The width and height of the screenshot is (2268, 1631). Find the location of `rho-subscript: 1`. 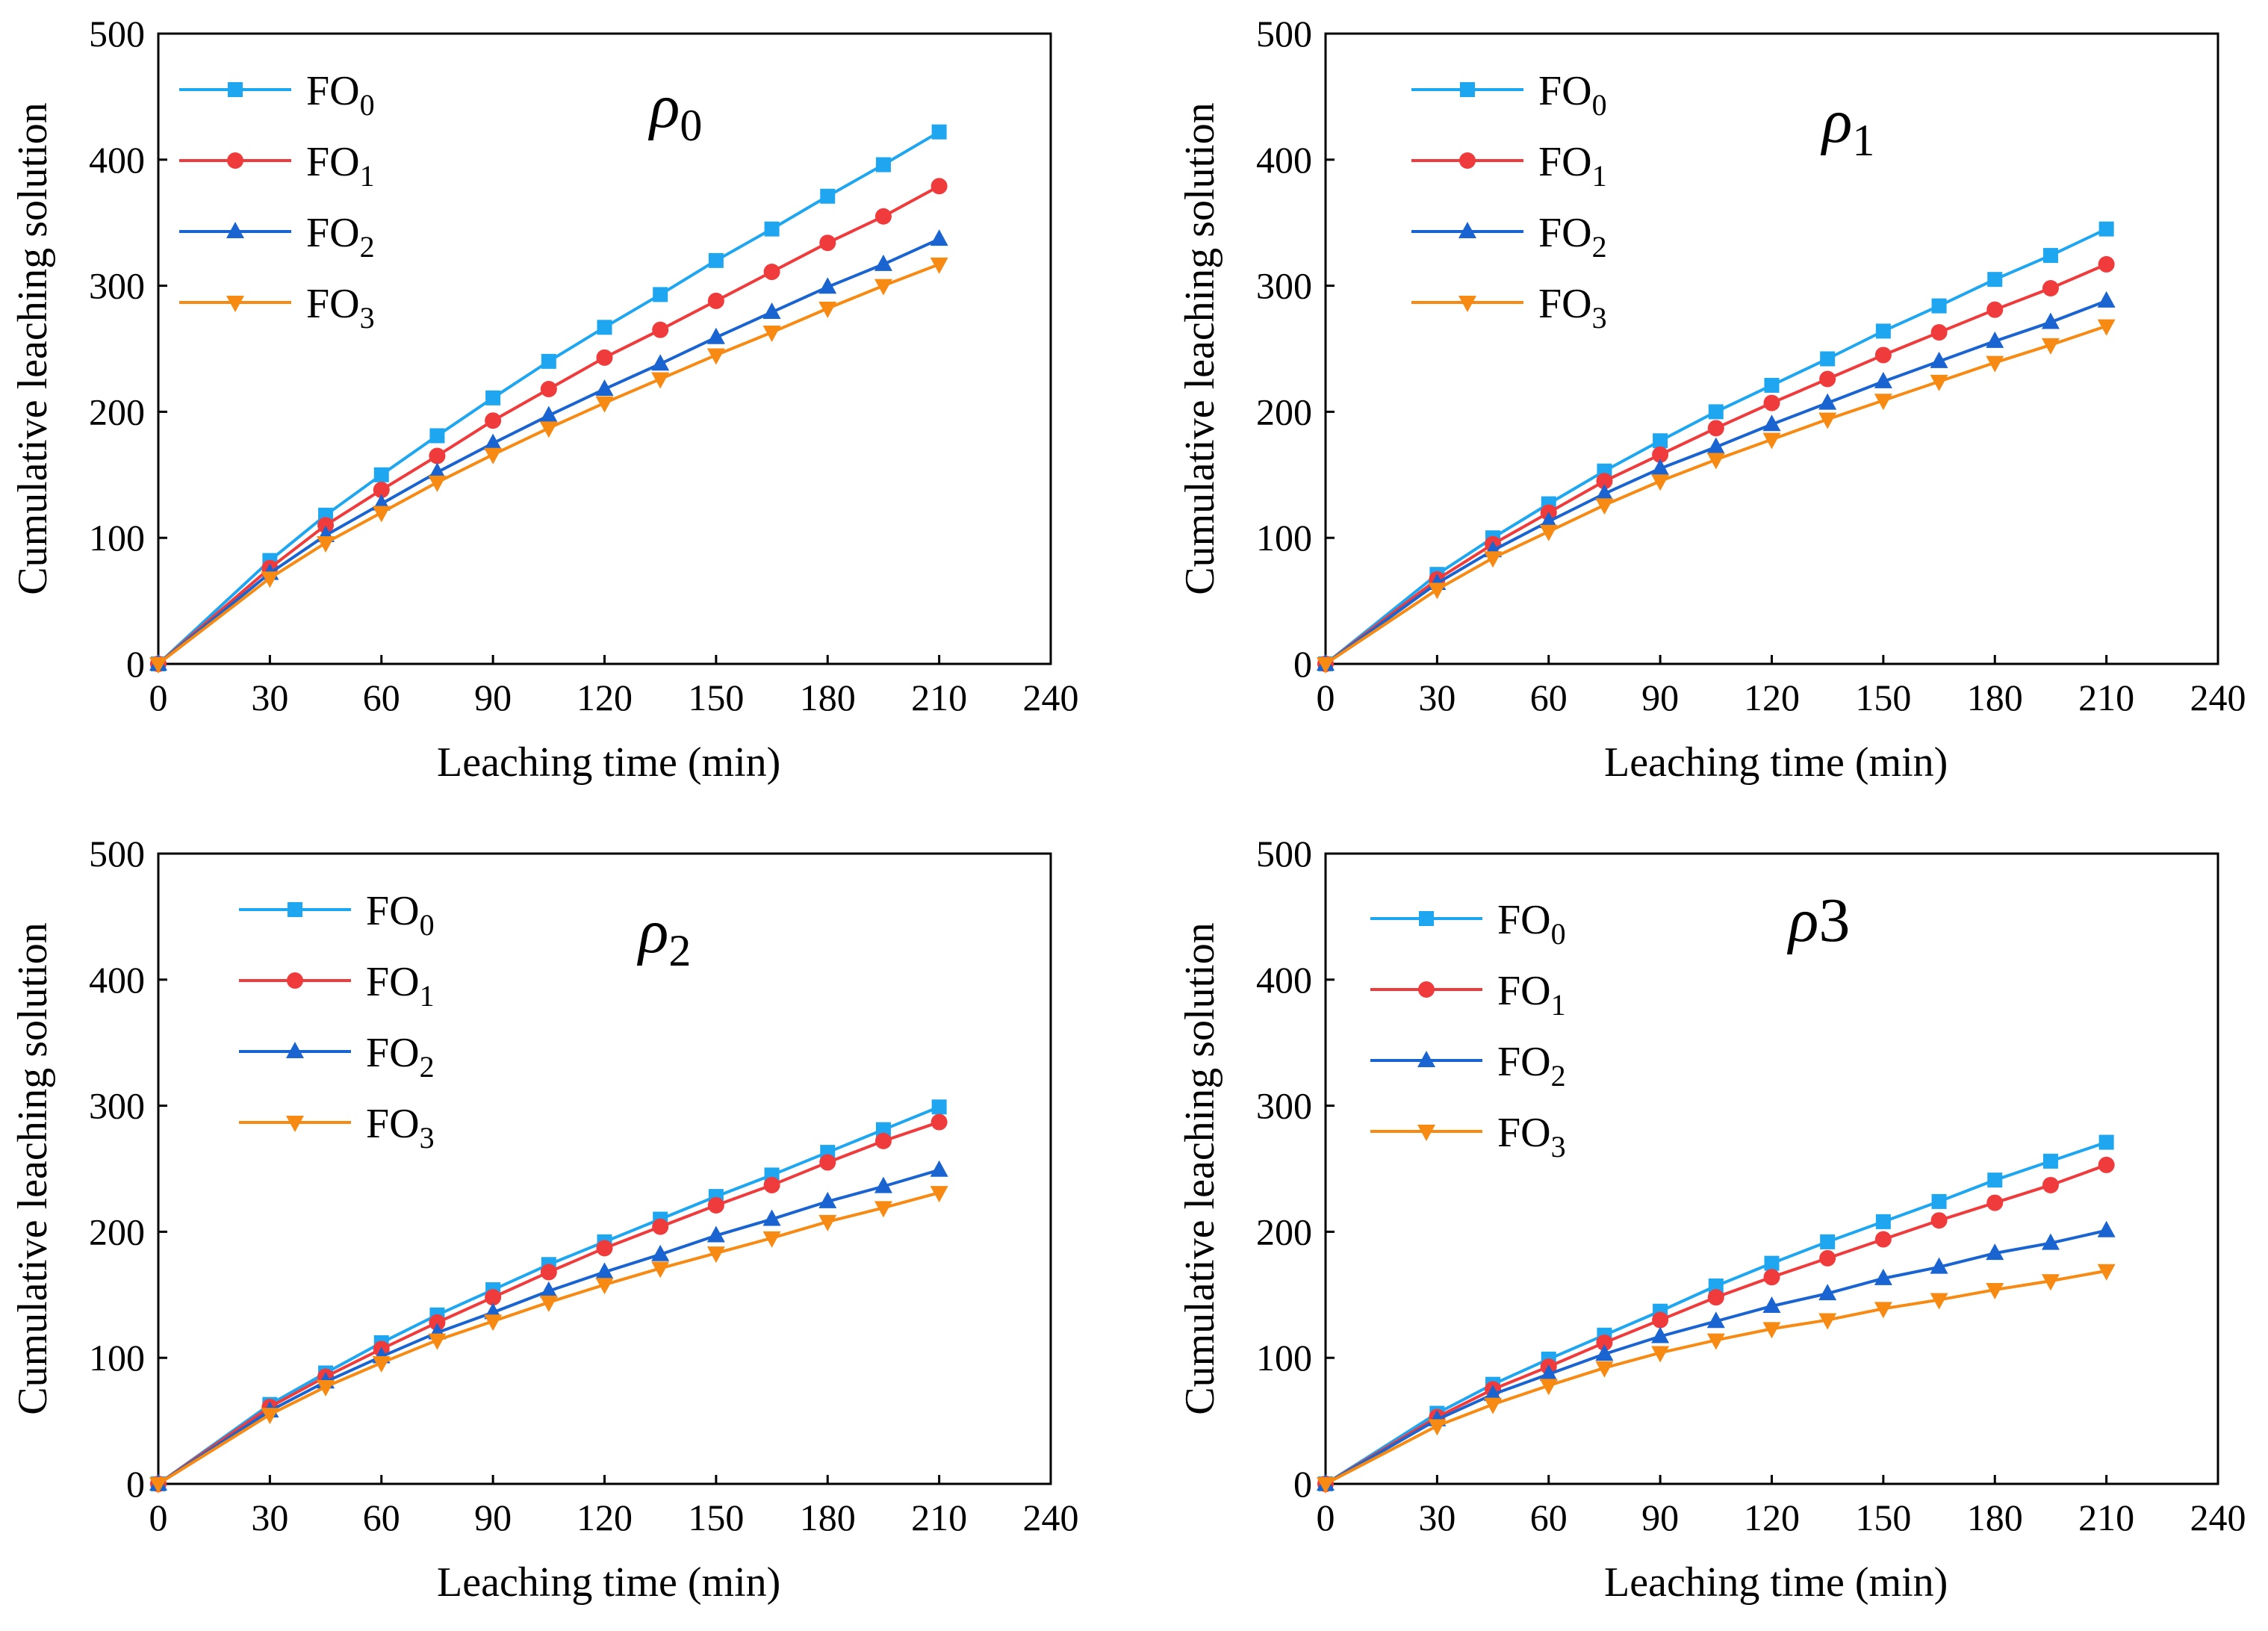

rho-subscript: 1 is located at coordinates (1863, 140).